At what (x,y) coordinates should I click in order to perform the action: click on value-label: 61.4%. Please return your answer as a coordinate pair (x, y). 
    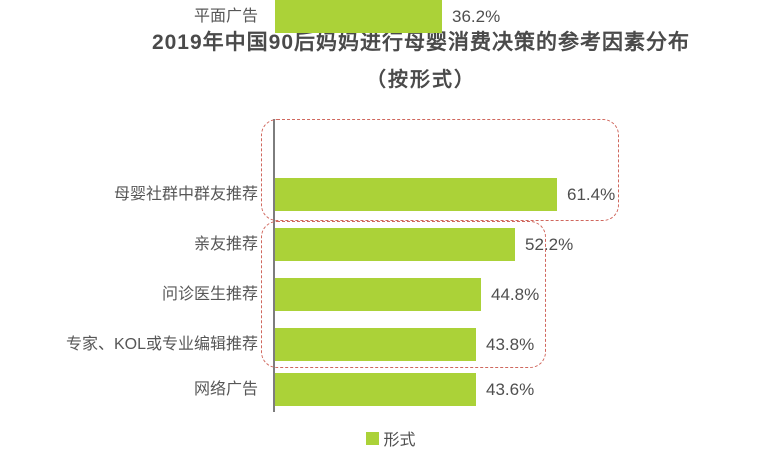
    Looking at the image, I should click on (591, 194).